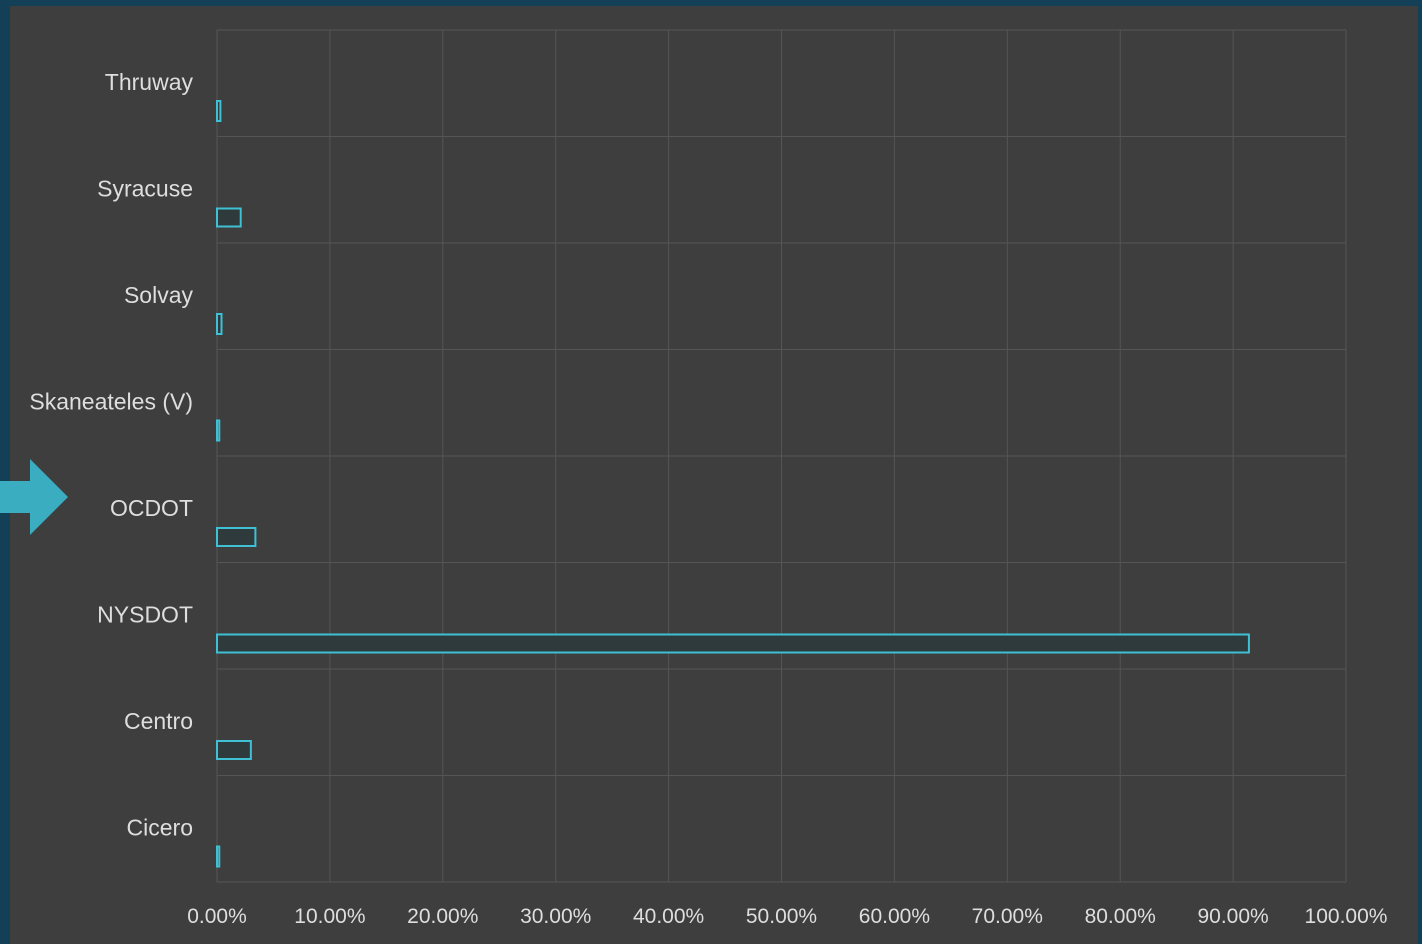 This screenshot has height=944, width=1422. I want to click on category-label: NYSDOT, so click(145, 615).